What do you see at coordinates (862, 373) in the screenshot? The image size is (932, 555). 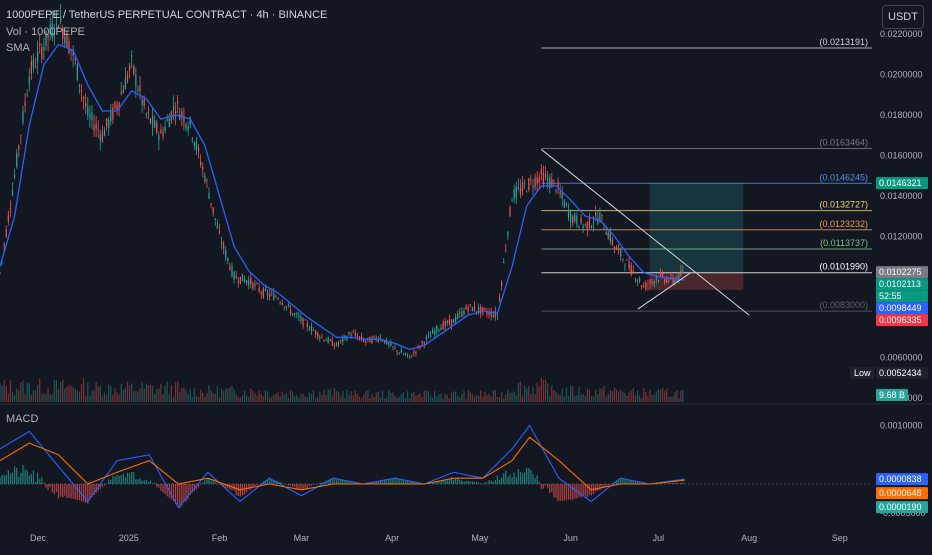 I see `low-label: Low` at bounding box center [862, 373].